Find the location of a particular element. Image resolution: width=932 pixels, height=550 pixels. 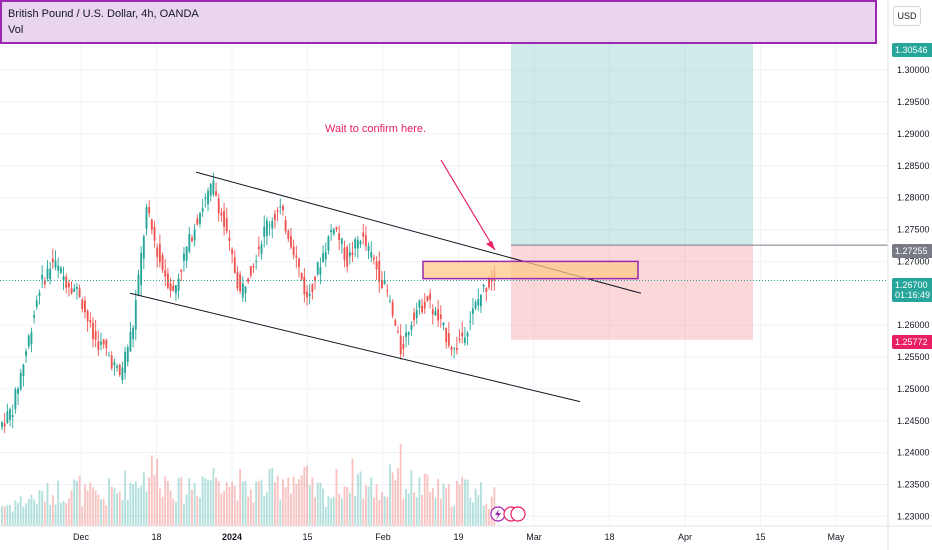

symbol-title: British Pound / U.S. Dollar, 4h, OANDA is located at coordinates (103, 14).